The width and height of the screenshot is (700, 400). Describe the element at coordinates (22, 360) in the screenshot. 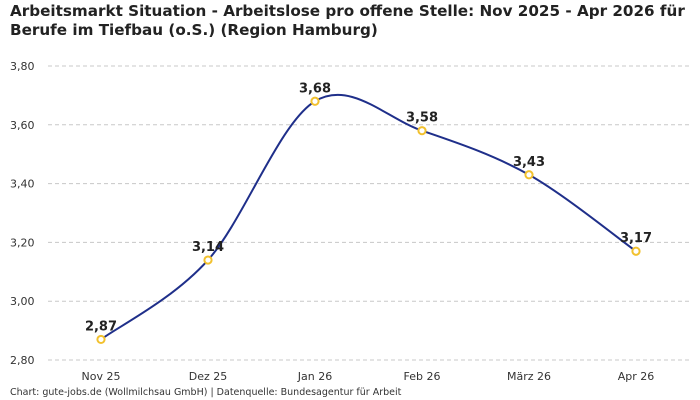

I see `y-tick-label: 2,80` at that location.